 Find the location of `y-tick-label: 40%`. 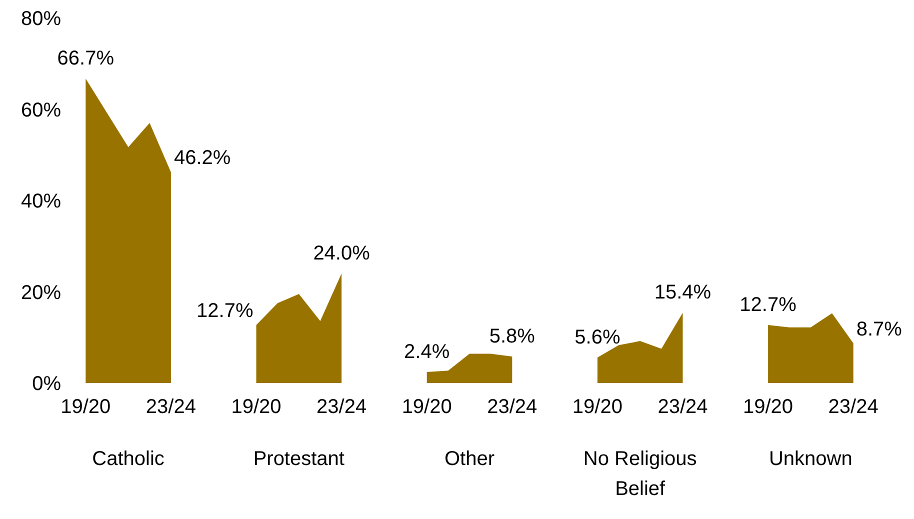

y-tick-label: 40% is located at coordinates (41, 201).